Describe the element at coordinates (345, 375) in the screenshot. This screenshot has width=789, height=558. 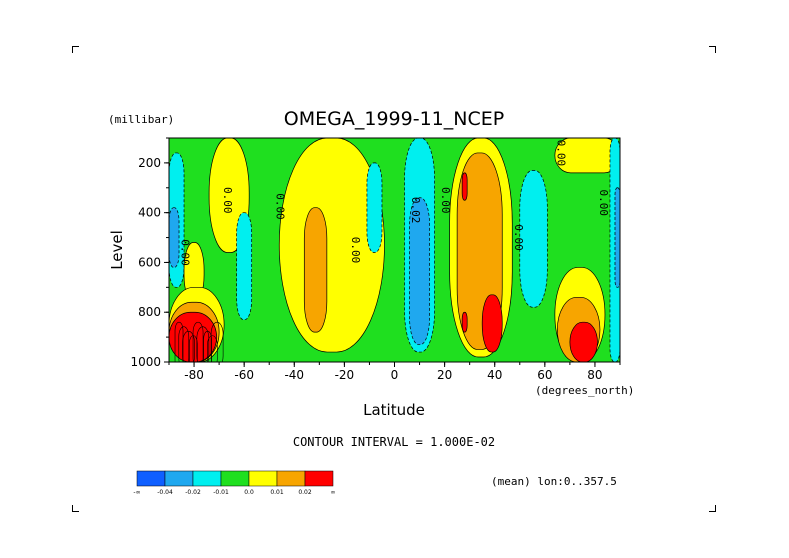
I see `x-tick-label: -20` at that location.